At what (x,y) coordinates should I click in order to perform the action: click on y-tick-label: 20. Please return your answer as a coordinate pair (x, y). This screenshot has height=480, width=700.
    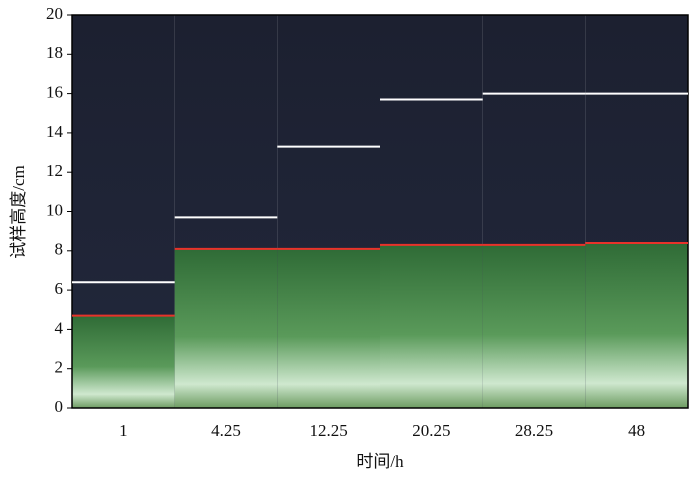
    Looking at the image, I should click on (54, 13).